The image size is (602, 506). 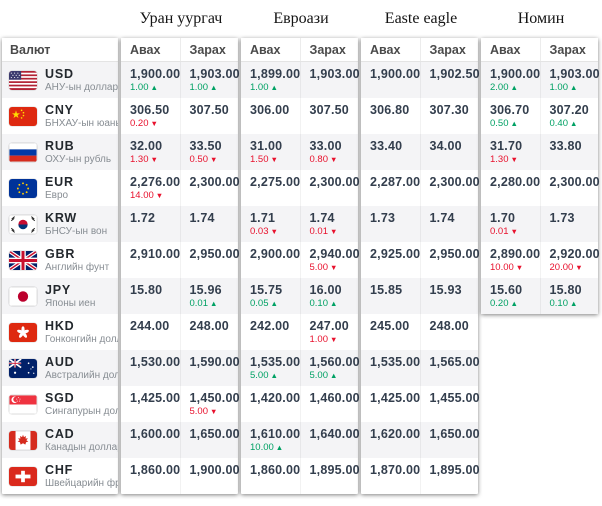 What do you see at coordinates (510, 224) in the screenshot?
I see `buy-rate-cell: 1.70 0.01 ▼` at bounding box center [510, 224].